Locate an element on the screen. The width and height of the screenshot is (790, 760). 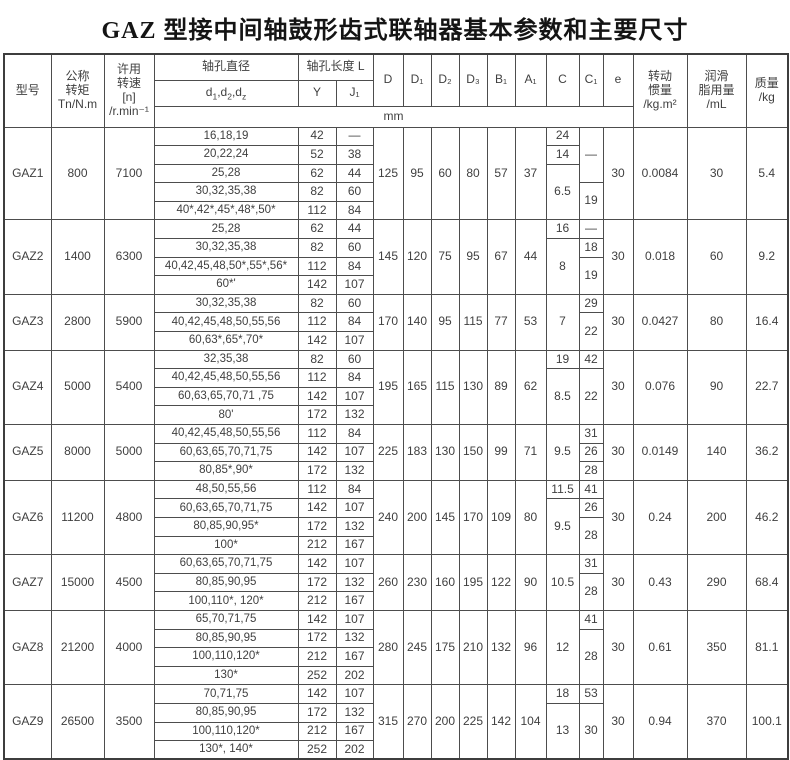
cell-dim-b1: 89 is located at coordinates (501, 387).